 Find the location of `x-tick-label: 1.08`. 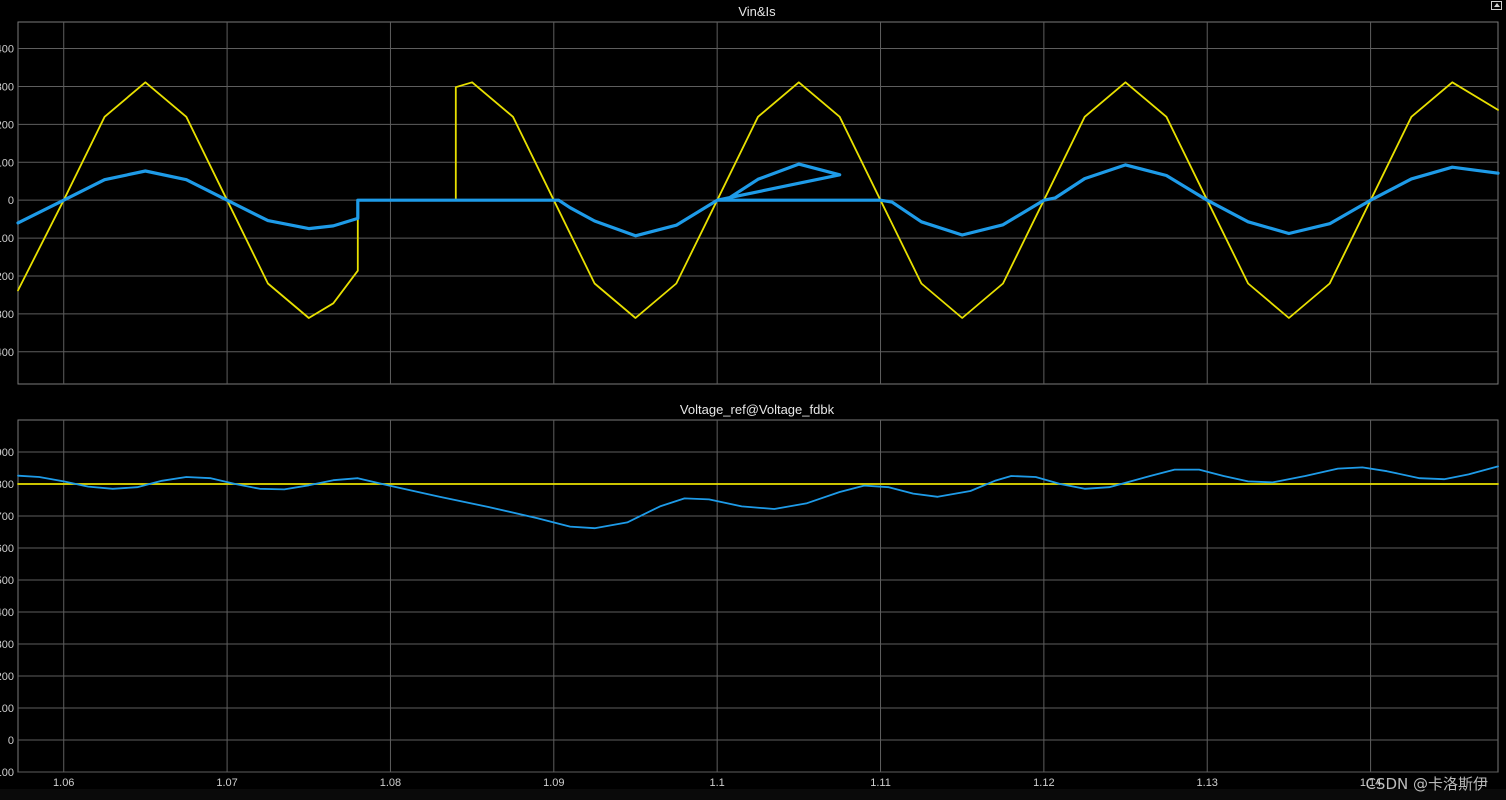

x-tick-label: 1.08 is located at coordinates (390, 783).